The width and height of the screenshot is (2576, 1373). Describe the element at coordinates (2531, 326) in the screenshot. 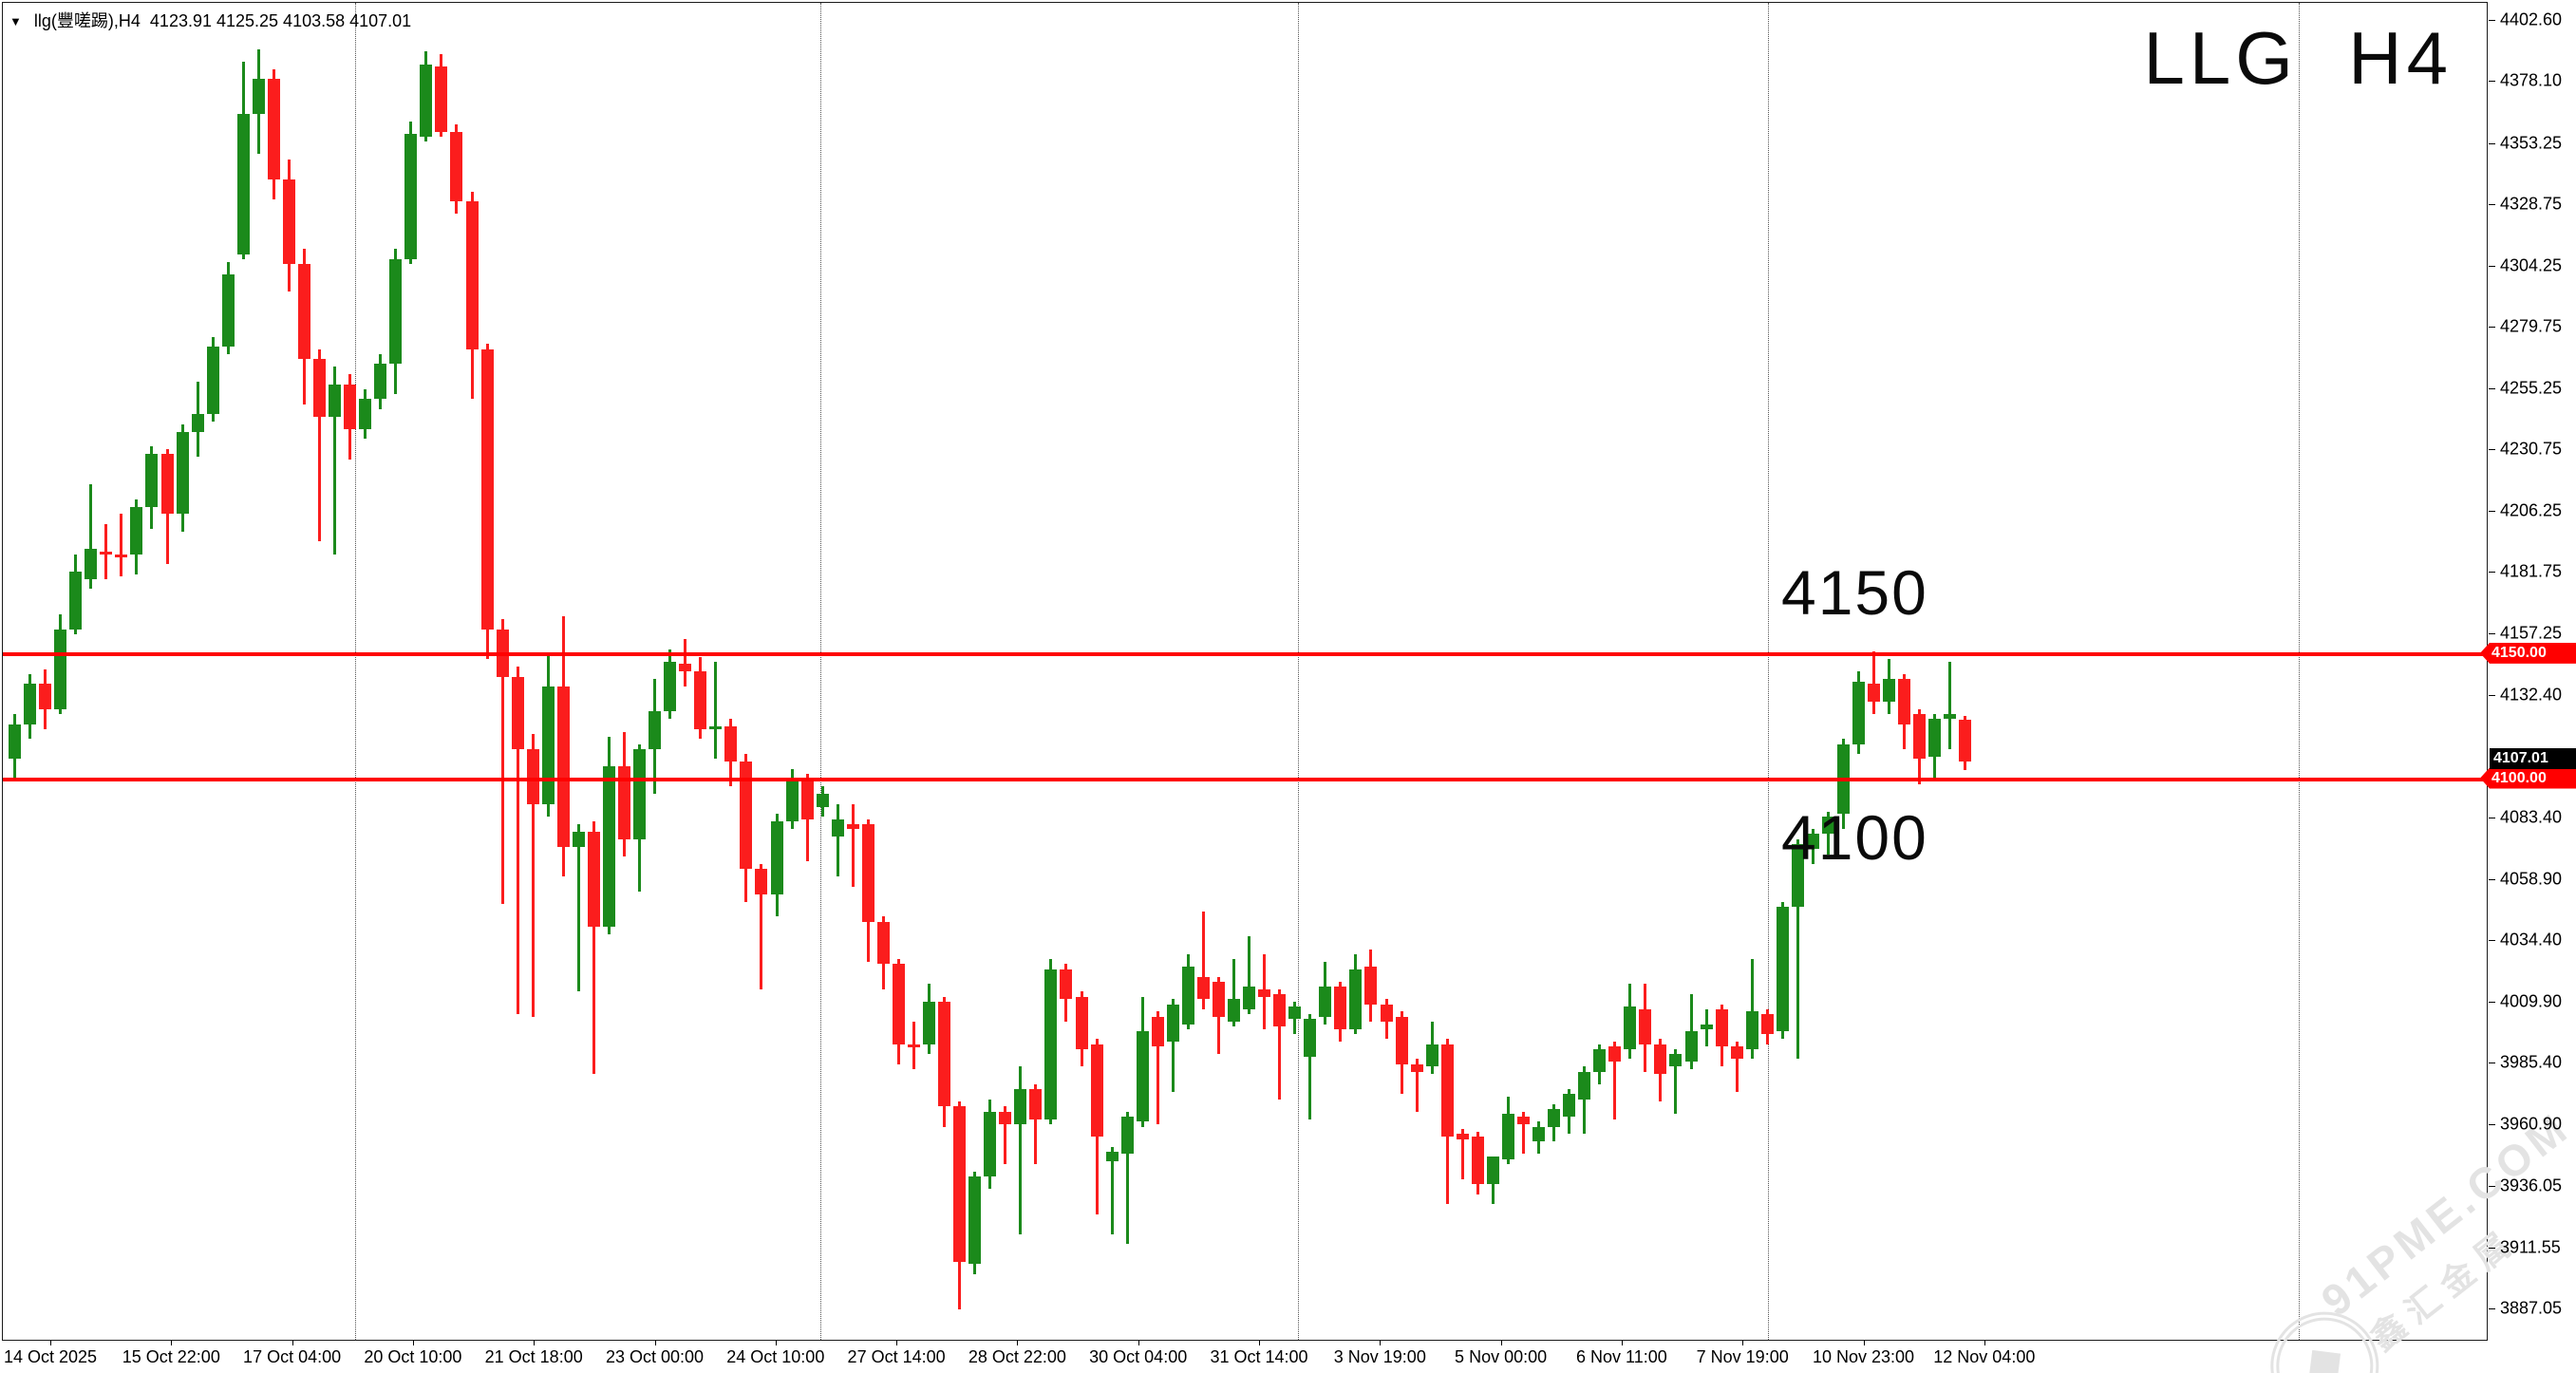

I see `price-axis-label: 4279.75` at that location.